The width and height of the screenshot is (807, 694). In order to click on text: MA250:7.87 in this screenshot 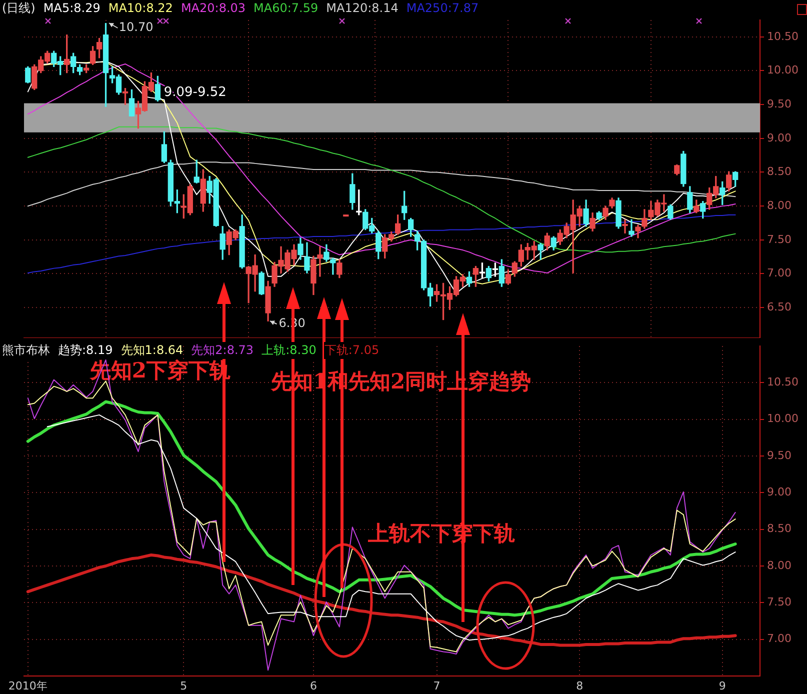, I will do `click(442, 8)`.